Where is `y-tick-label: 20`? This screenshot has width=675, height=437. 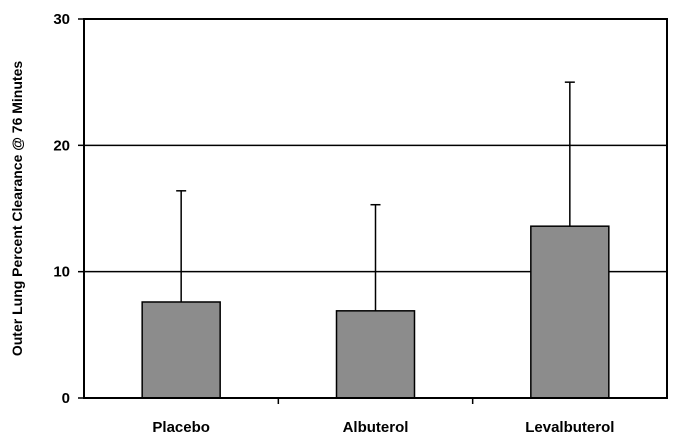 y-tick-label: 20 is located at coordinates (61, 145).